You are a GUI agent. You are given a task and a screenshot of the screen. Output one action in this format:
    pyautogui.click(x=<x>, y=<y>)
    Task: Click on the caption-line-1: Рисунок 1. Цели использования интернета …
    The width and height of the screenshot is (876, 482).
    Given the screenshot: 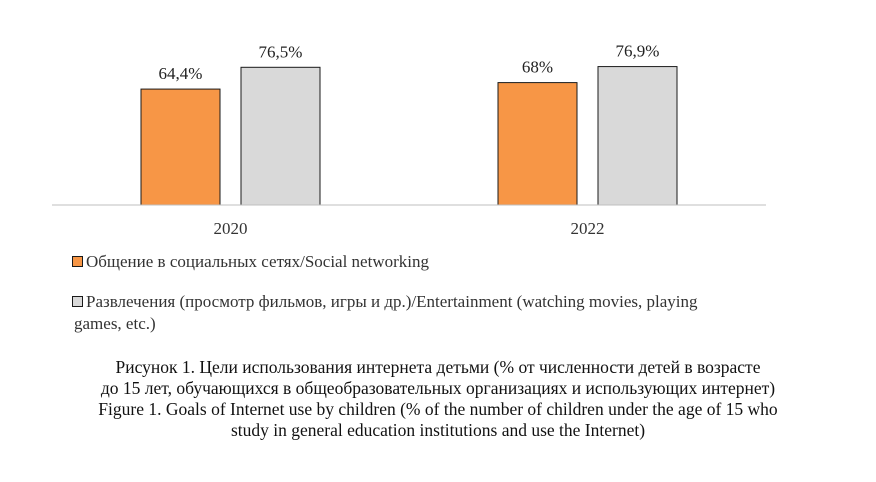 What is the action you would take?
    pyautogui.click(x=438, y=367)
    